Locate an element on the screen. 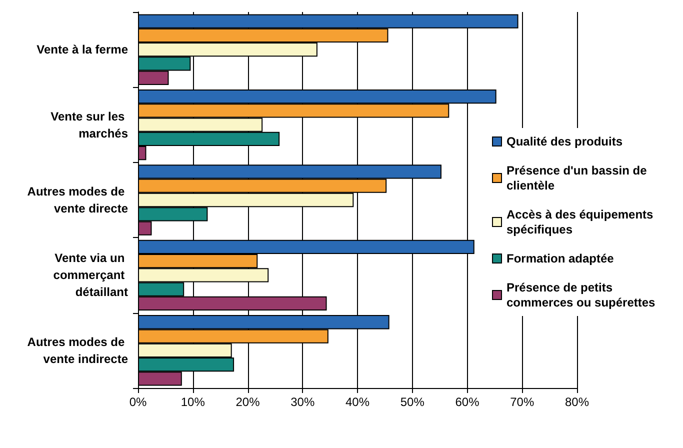 The height and width of the screenshot is (448, 683). y-tick-label: Vente sur les marchés is located at coordinates (89, 124).